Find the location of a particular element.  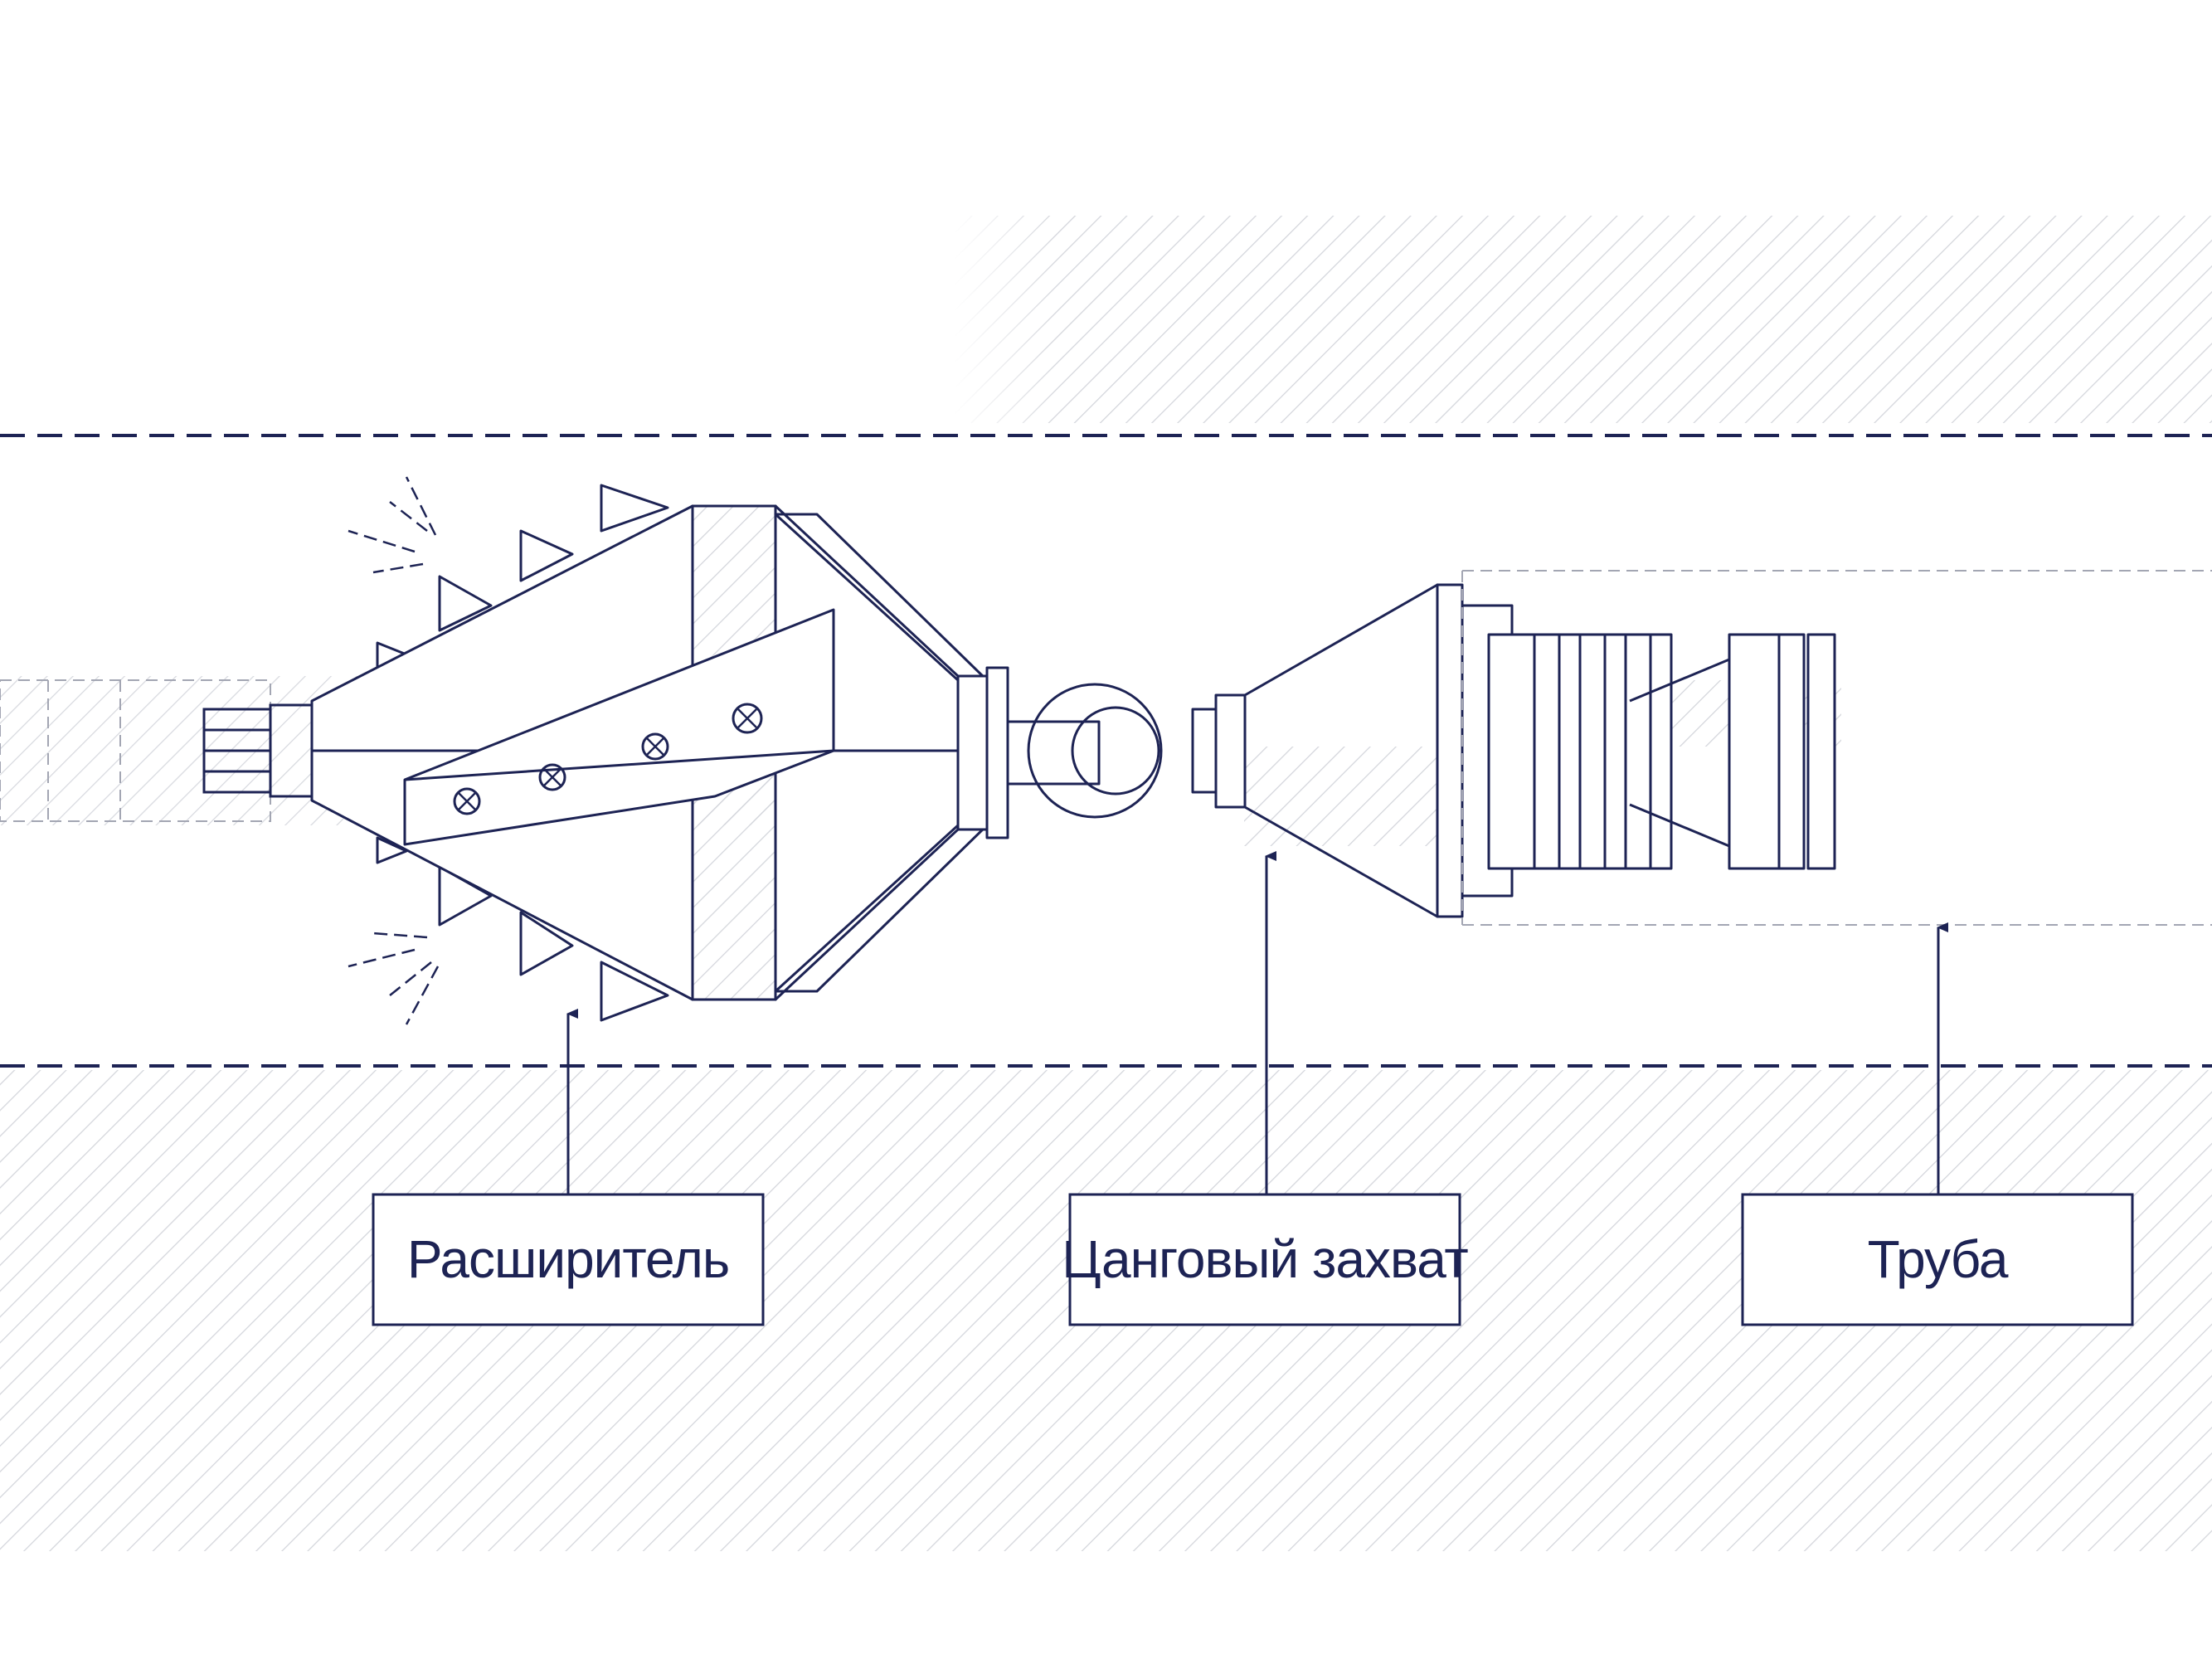

leader-arrows is located at coordinates (1257, 1023).